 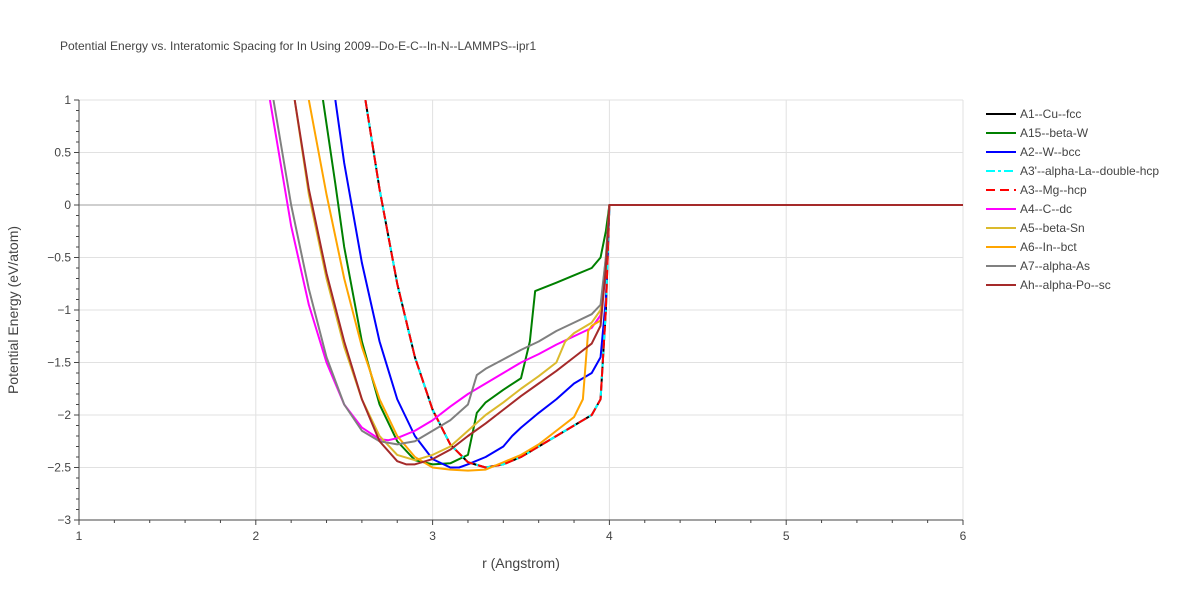 I want to click on x-tick-label: 5, so click(x=786, y=536).